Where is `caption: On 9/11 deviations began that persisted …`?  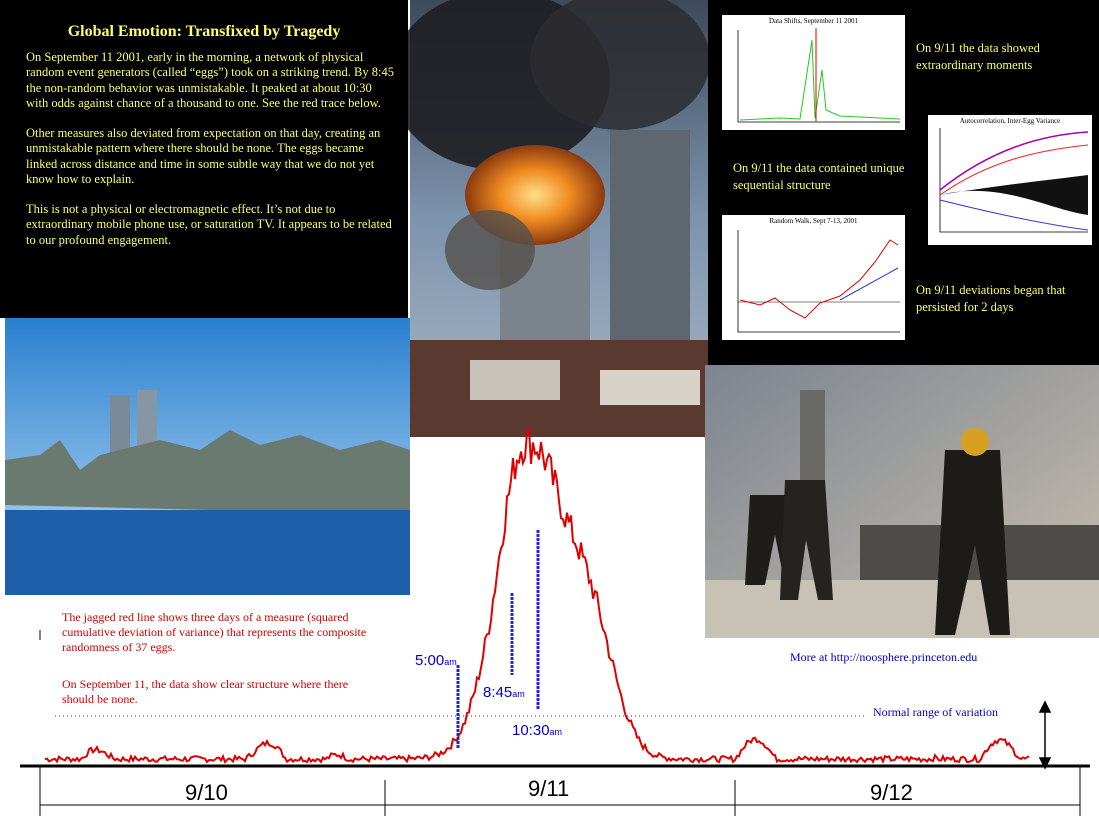
caption: On 9/11 deviations began that persisted … is located at coordinates (991, 298).